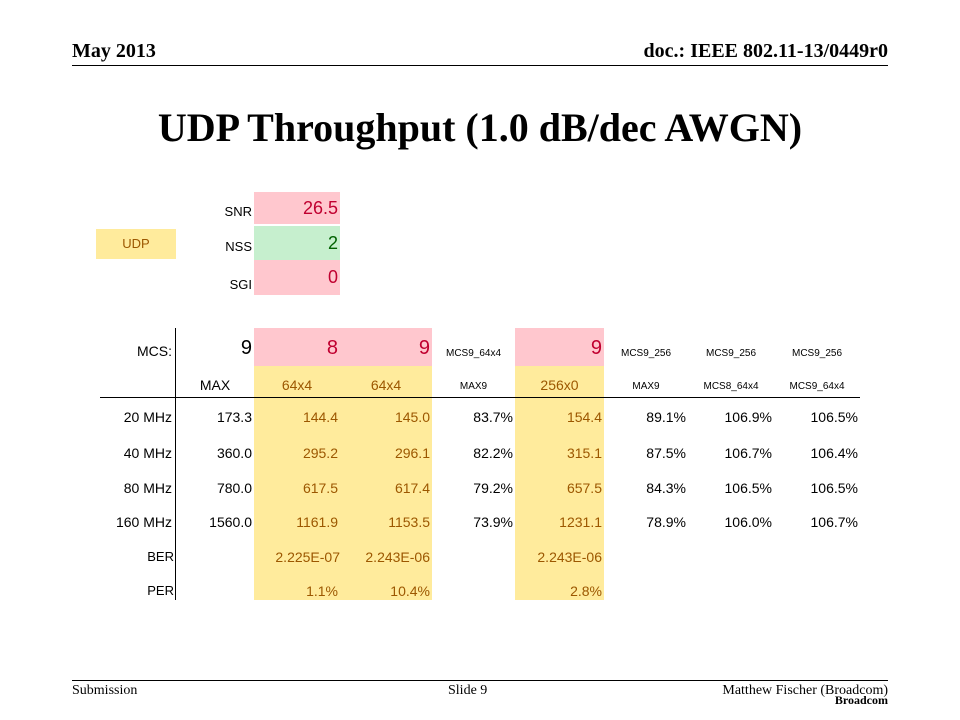  I want to click on row-160mhz-256: 1231.1, so click(580, 522).